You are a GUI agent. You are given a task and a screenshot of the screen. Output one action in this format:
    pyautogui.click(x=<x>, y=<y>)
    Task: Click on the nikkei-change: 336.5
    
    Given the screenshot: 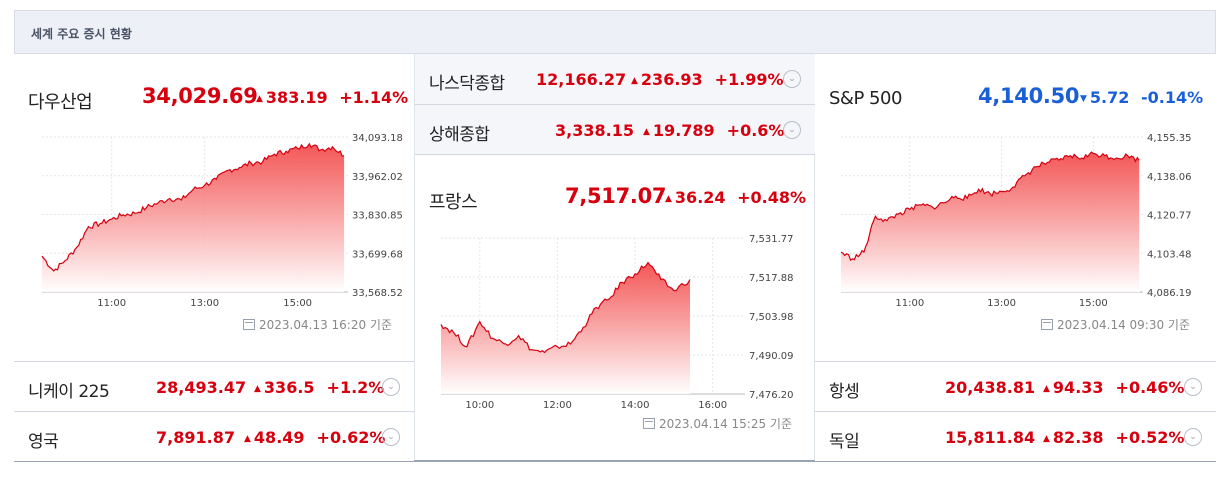 What is the action you would take?
    pyautogui.click(x=289, y=387)
    